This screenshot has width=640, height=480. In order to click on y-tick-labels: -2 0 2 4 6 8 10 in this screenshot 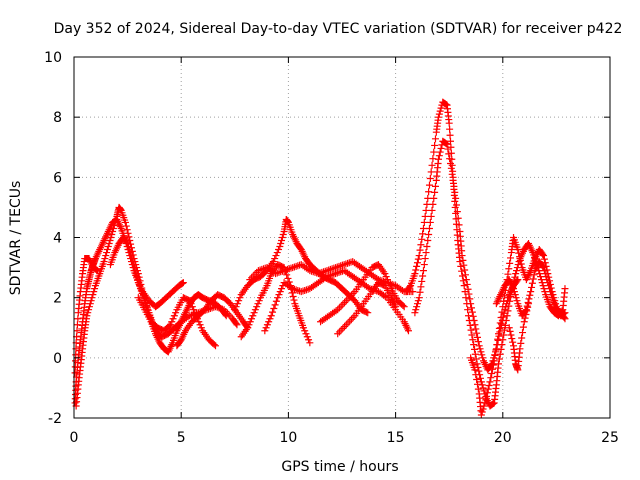, I will do `click(53, 238)`.